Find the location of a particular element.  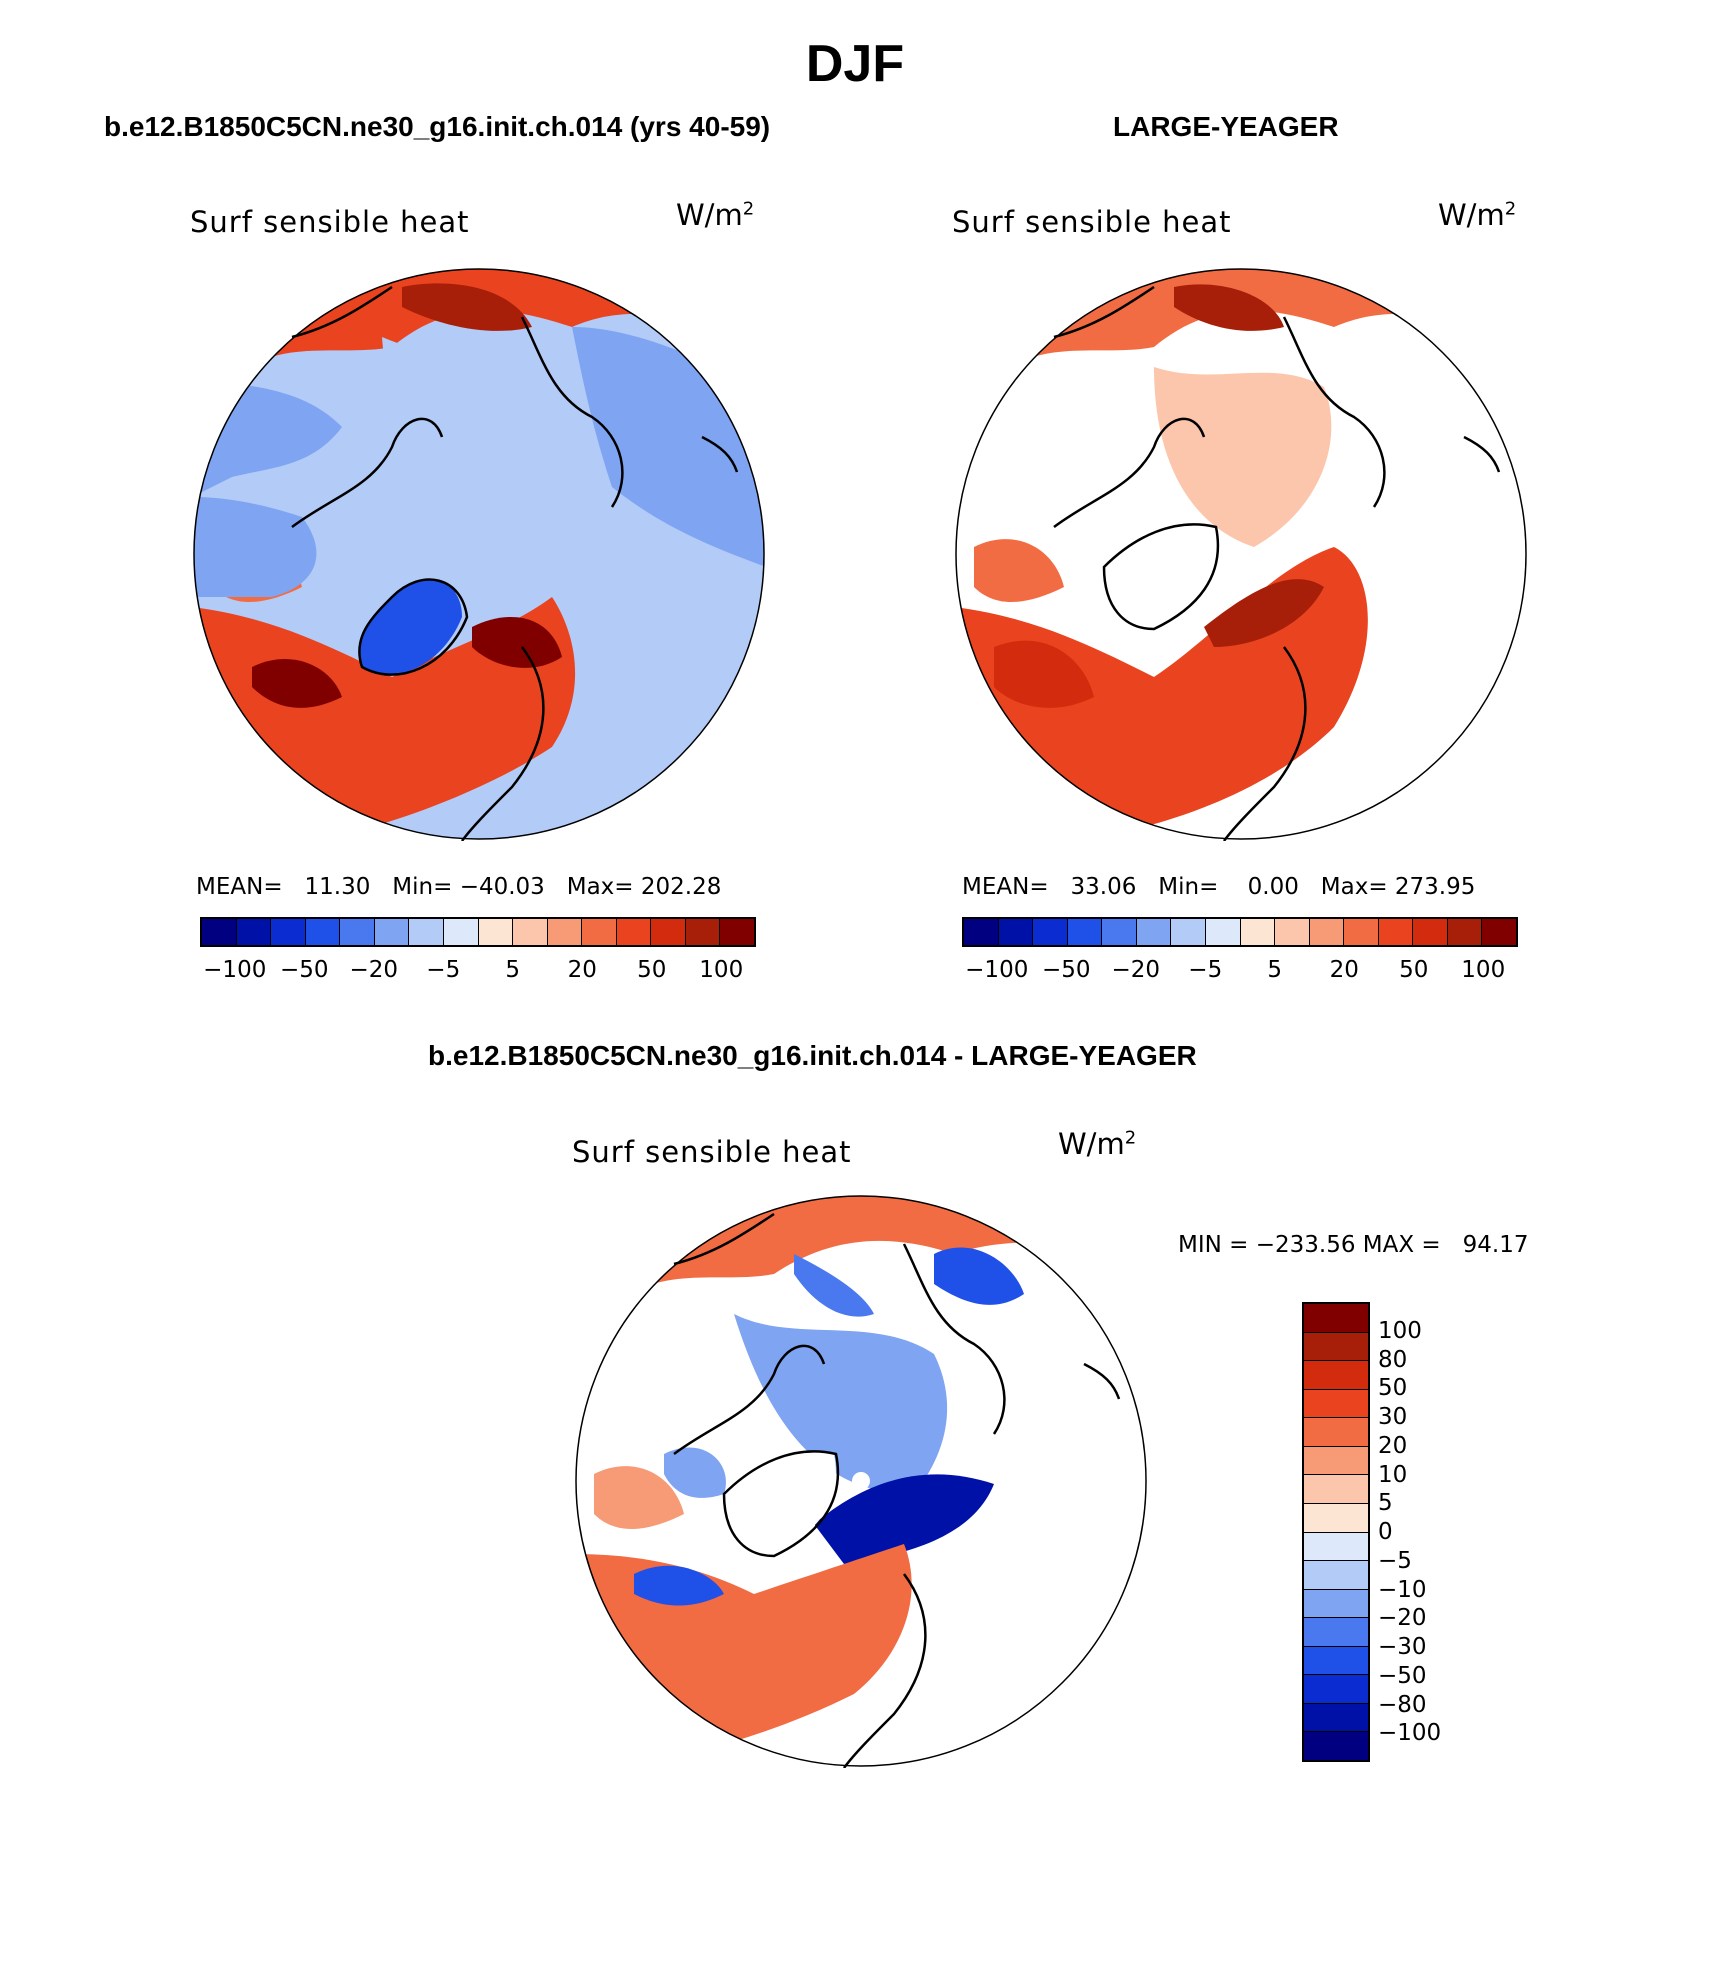

right-colorbar is located at coordinates (1240, 932).